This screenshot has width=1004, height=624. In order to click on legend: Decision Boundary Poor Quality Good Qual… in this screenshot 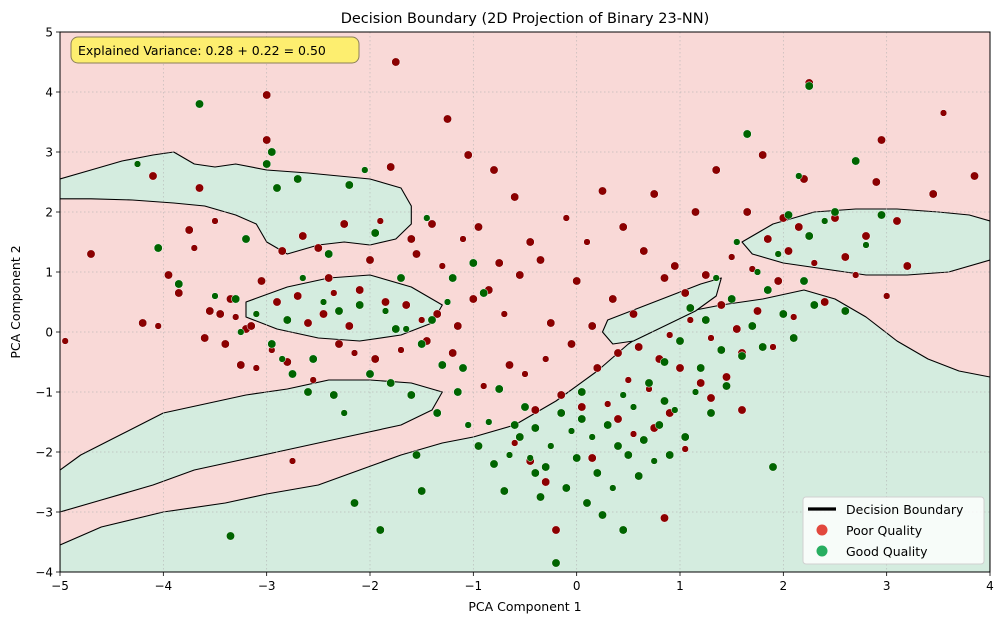, I will do `click(893, 530)`.